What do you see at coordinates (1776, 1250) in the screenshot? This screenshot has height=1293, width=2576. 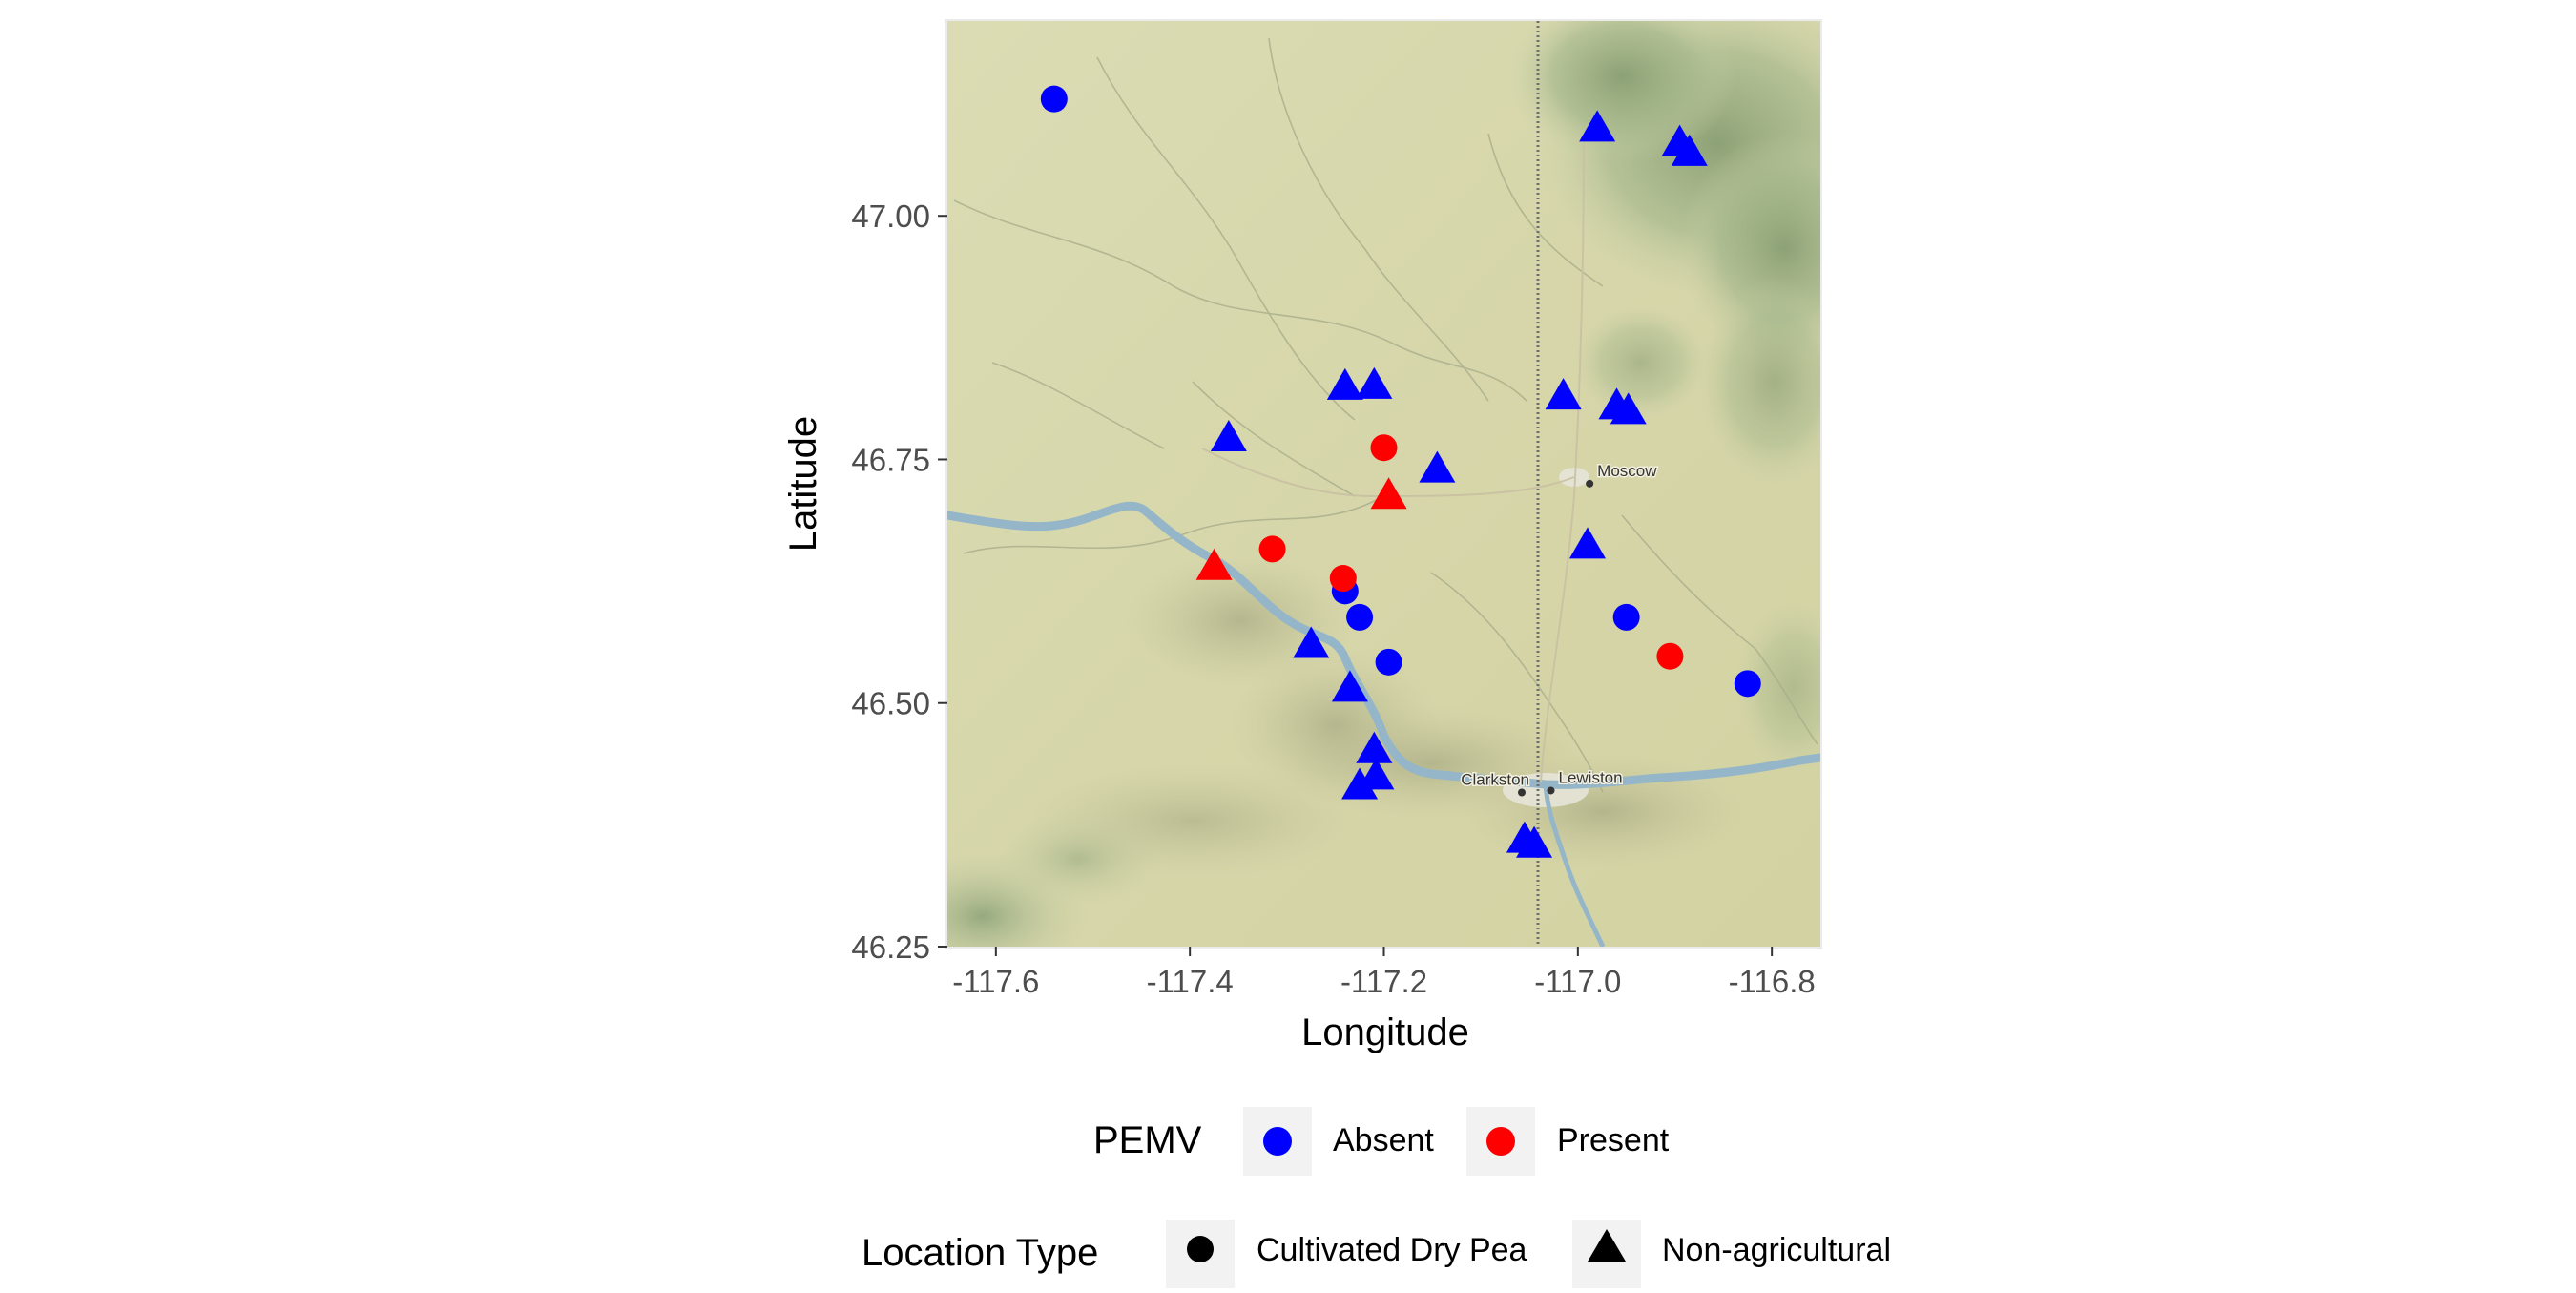 I see `legend-label-nonag: Non-agricultural` at bounding box center [1776, 1250].